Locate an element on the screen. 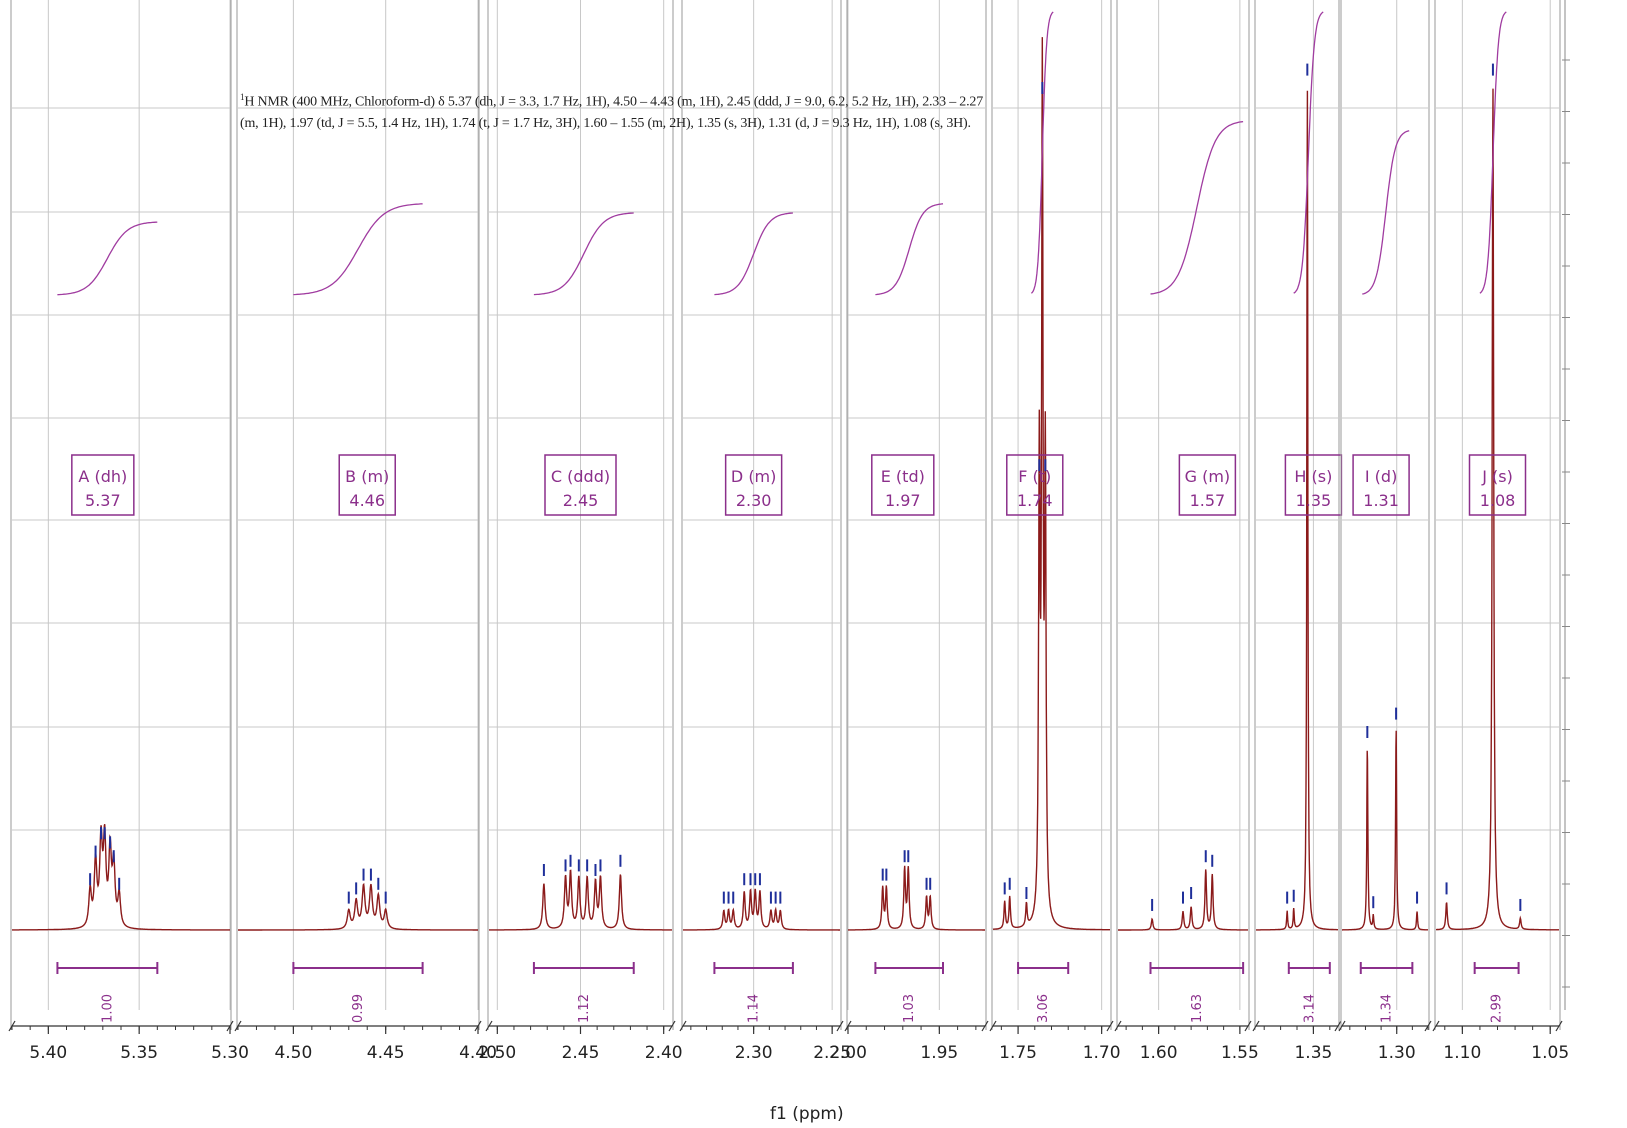  multiplet-label-I: I (d) is located at coordinates (1381, 476).